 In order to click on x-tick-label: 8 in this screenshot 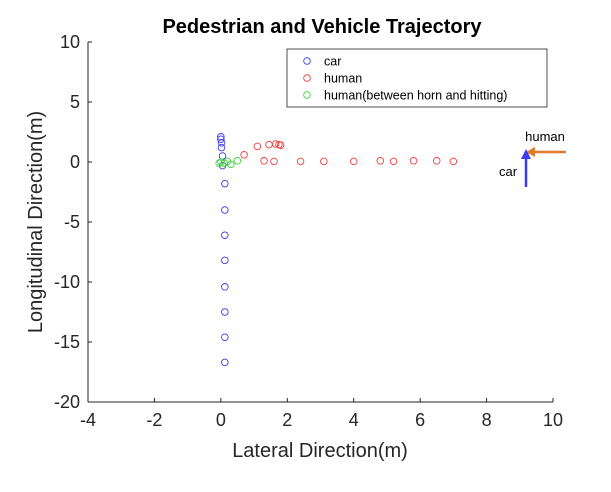, I will do `click(487, 420)`.